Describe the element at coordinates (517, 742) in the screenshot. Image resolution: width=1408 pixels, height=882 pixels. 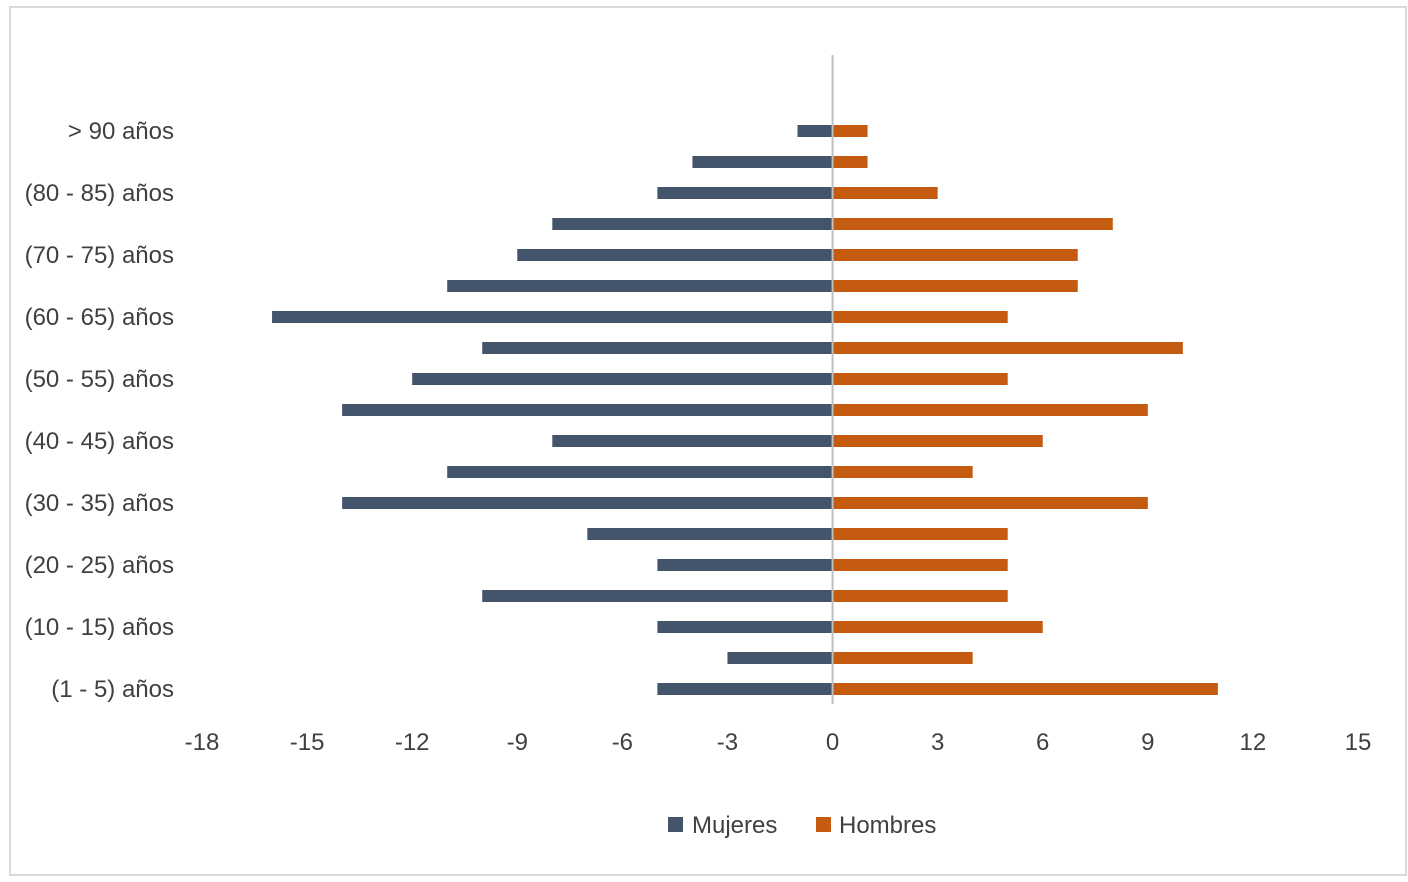
I see `x-tick-label-3: -9` at that location.